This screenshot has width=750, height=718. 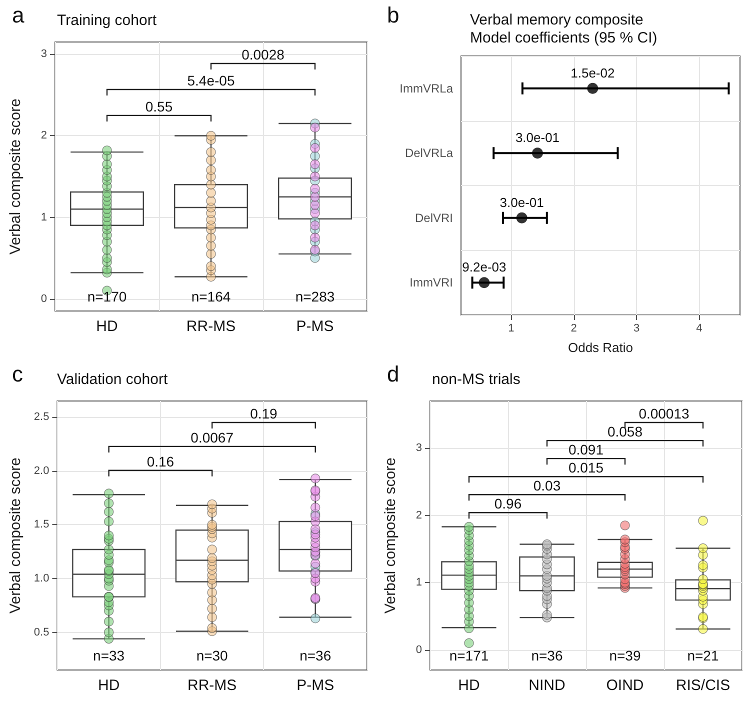 What do you see at coordinates (264, 414) in the screenshot?
I see `annotation: 0.19` at bounding box center [264, 414].